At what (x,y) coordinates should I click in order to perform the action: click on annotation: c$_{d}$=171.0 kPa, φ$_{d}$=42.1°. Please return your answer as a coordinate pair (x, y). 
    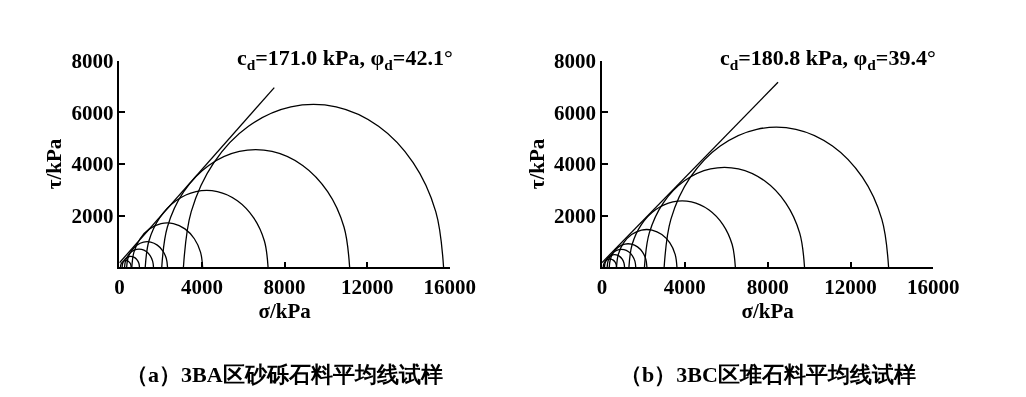
    Looking at the image, I should click on (345, 59).